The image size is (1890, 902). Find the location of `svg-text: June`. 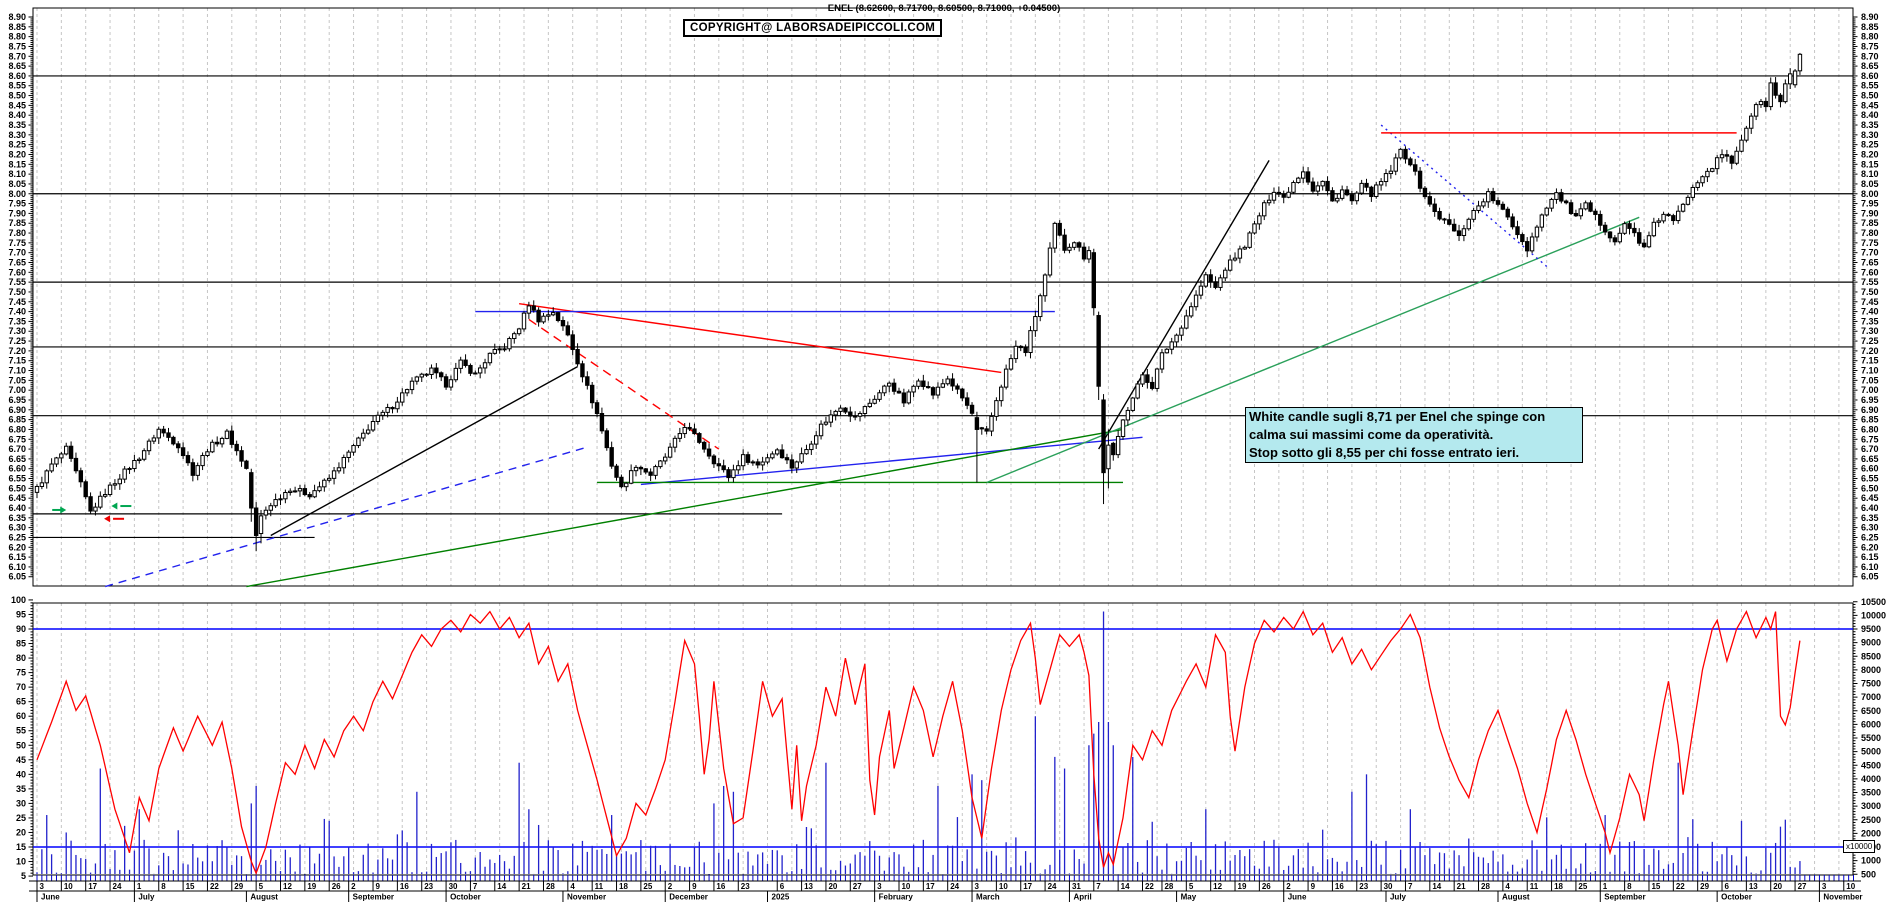

svg-text: June is located at coordinates (1297, 897).